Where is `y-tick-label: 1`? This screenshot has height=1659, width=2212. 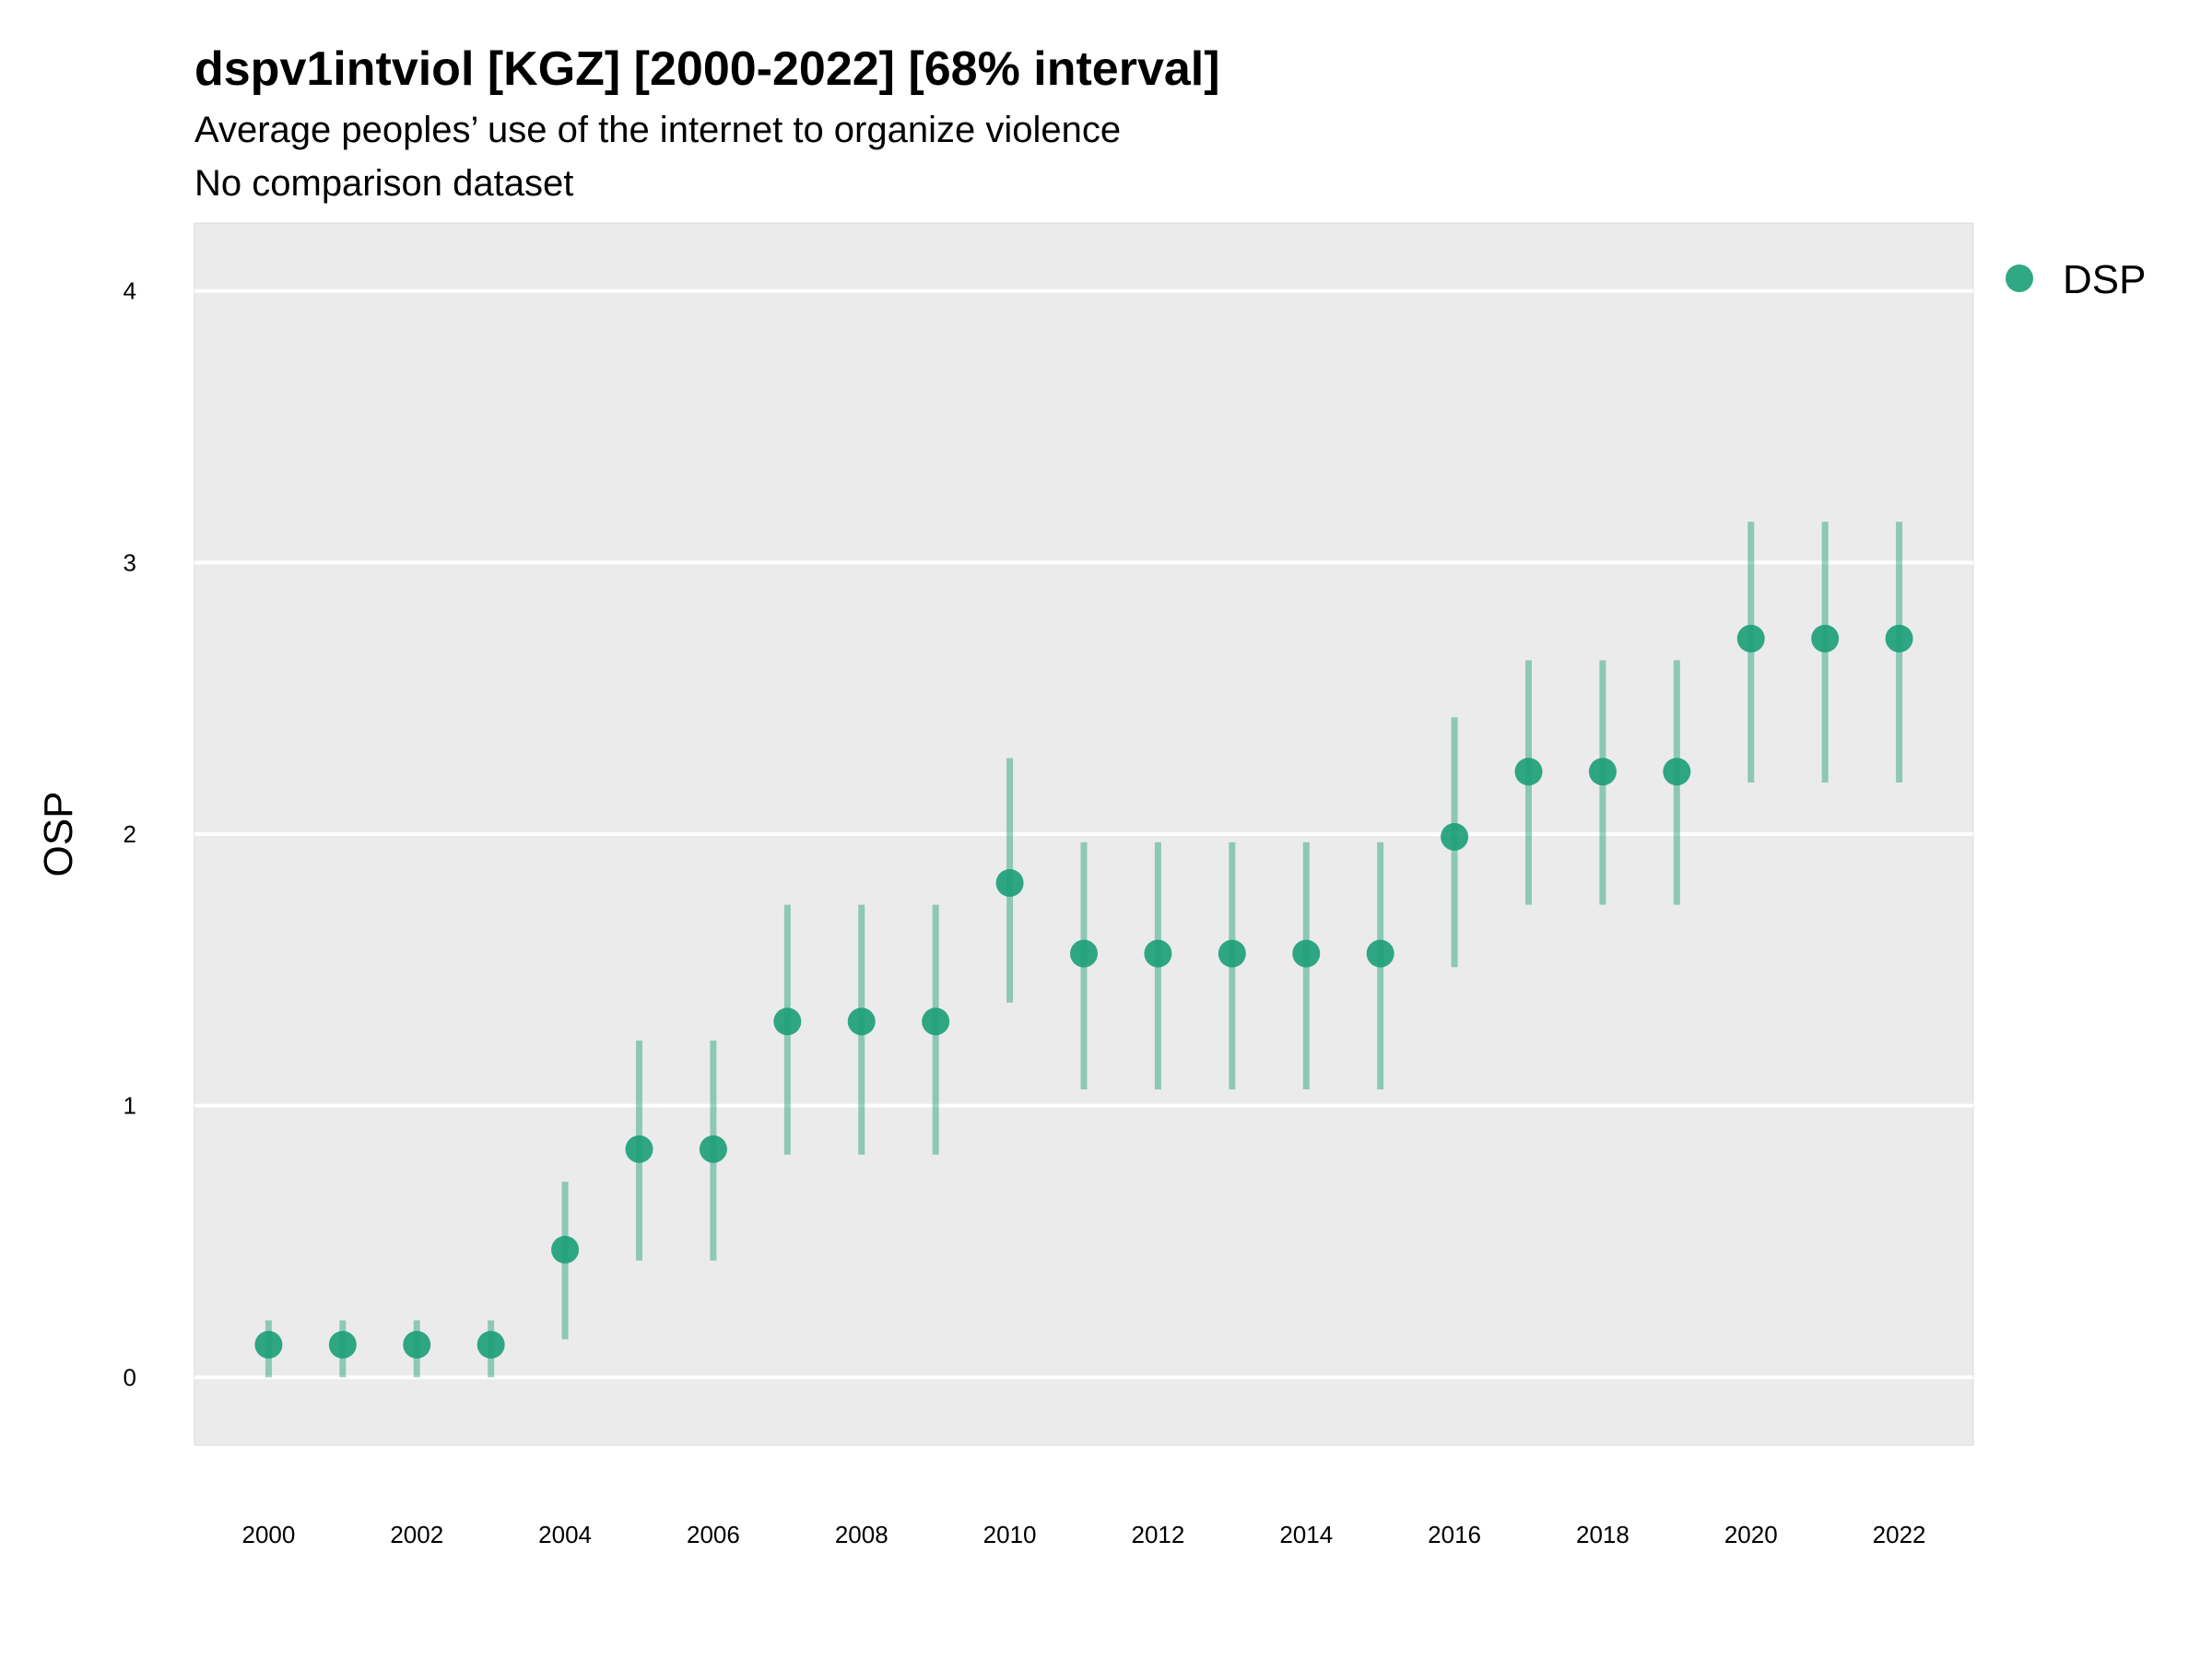 y-tick-label: 1 is located at coordinates (130, 1106).